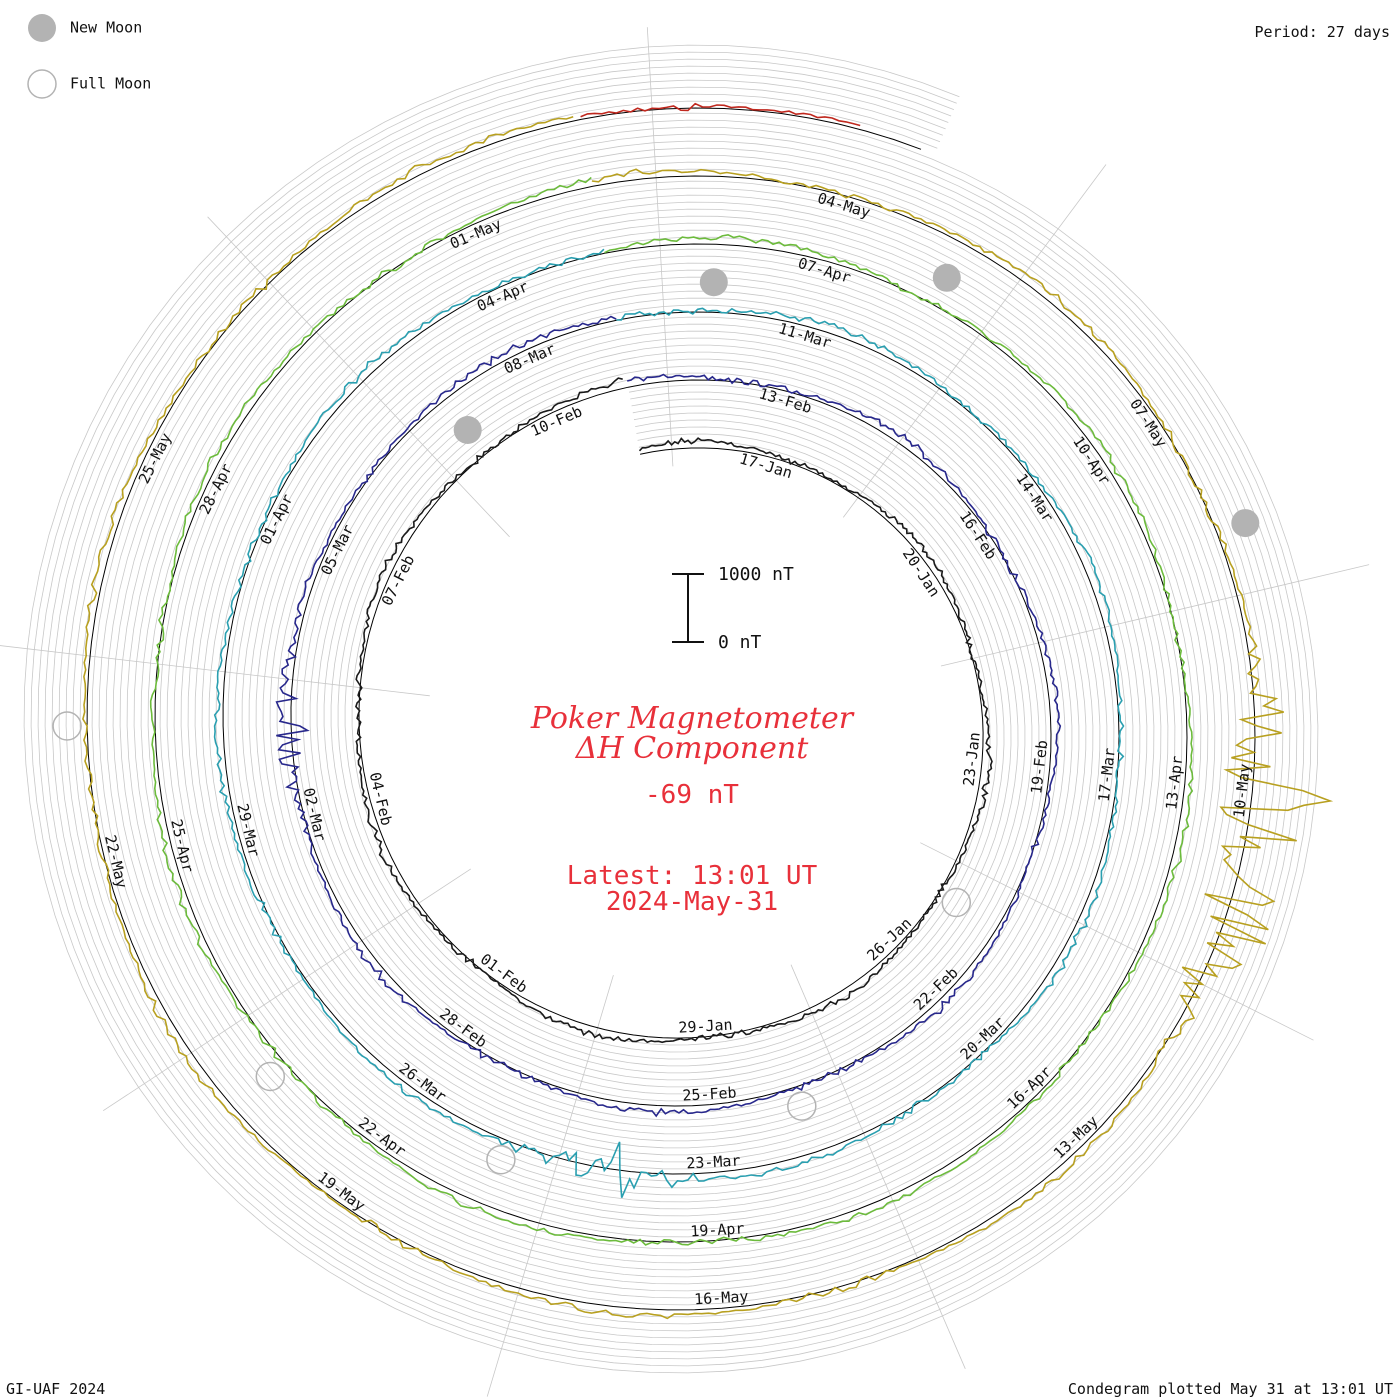 The height and width of the screenshot is (1400, 1400). Describe the element at coordinates (692, 902) in the screenshot. I see `latest-date: 2024-May-31` at that location.